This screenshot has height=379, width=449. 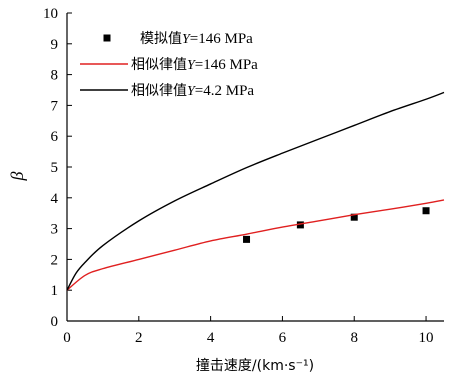 I want to click on y-tick-label: 7, so click(x=55, y=106).